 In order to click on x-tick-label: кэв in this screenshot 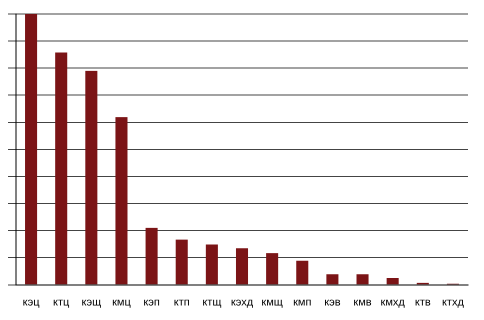, I will do `click(332, 302)`.